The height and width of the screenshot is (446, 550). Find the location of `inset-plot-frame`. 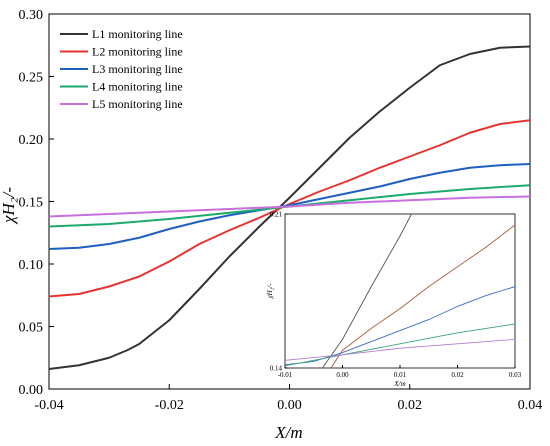

inset-plot-frame is located at coordinates (400, 291).